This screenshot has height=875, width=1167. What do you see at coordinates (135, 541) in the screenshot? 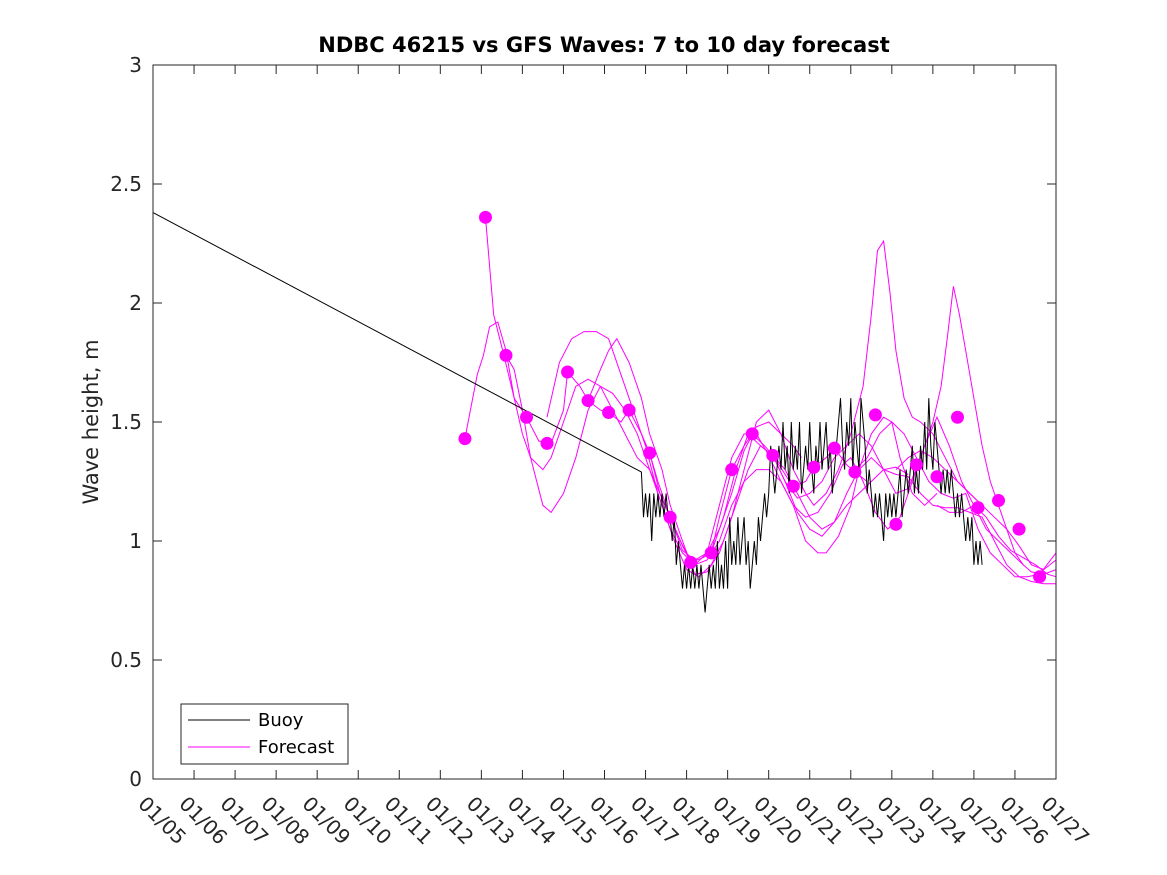
I see `y-tick-label: 1` at bounding box center [135, 541].